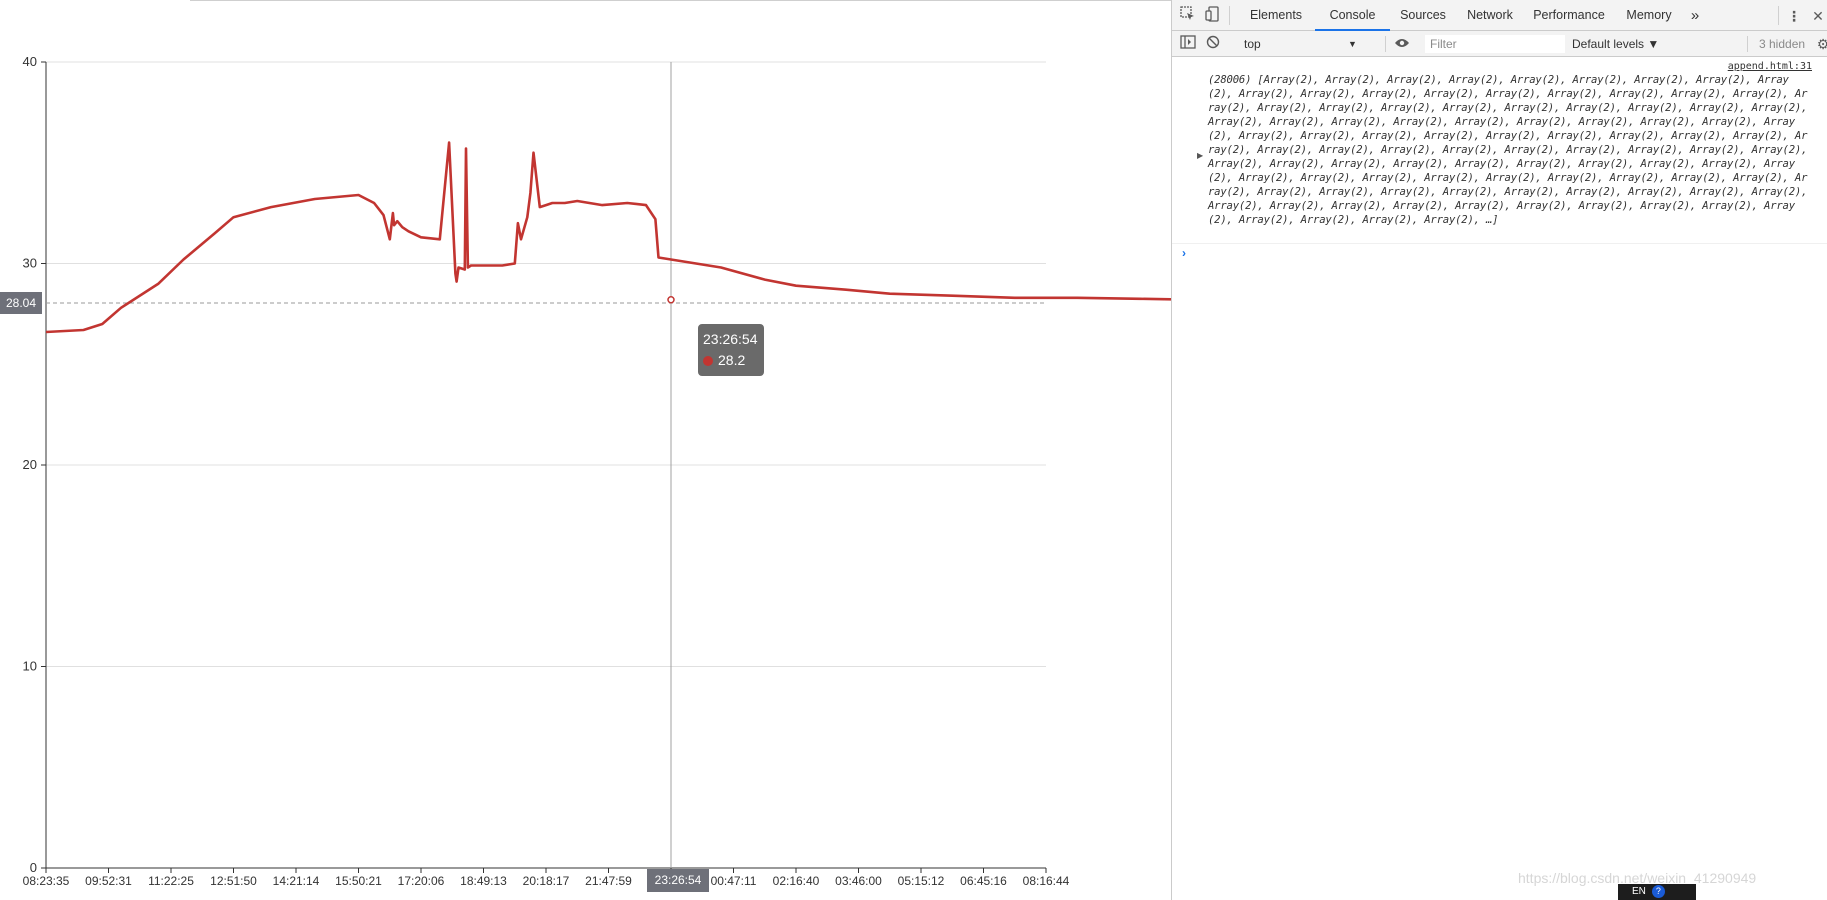 This screenshot has height=900, width=1827. I want to click on inspect-element-icon, so click(1188, 16).